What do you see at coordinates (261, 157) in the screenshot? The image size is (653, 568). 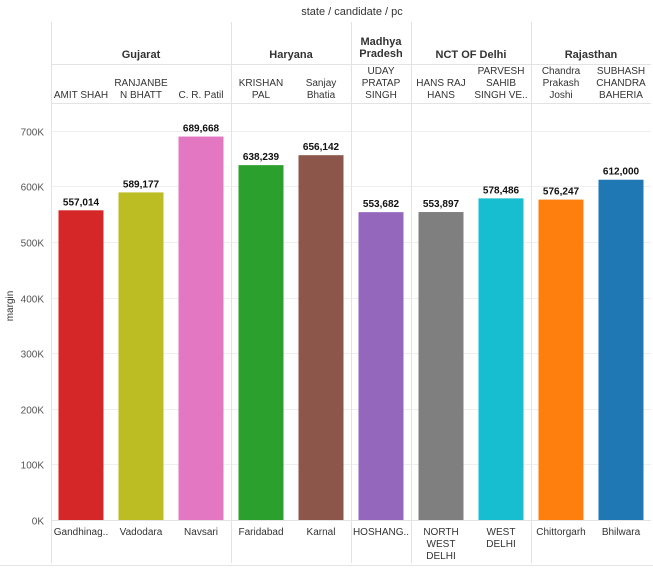 I see `value-label: 638,239` at bounding box center [261, 157].